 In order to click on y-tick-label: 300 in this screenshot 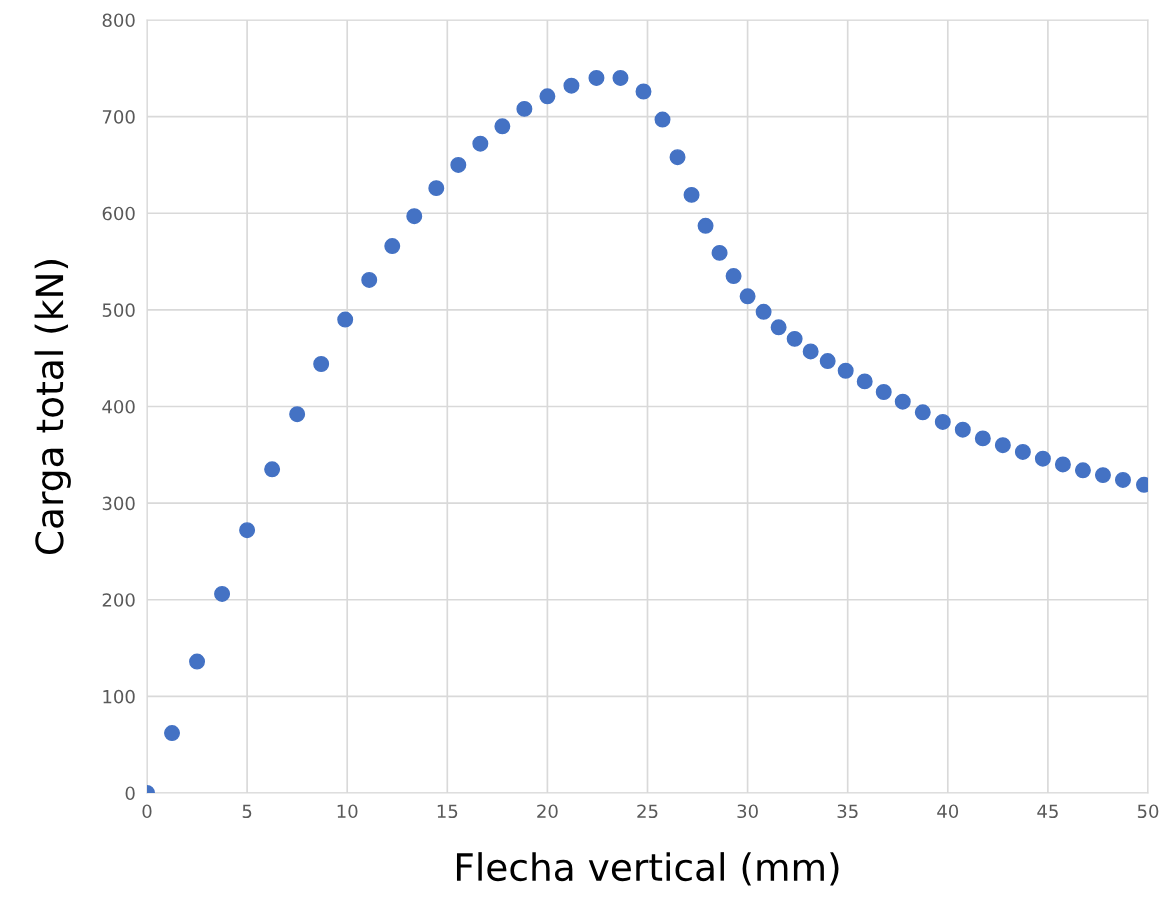, I will do `click(118, 503)`.